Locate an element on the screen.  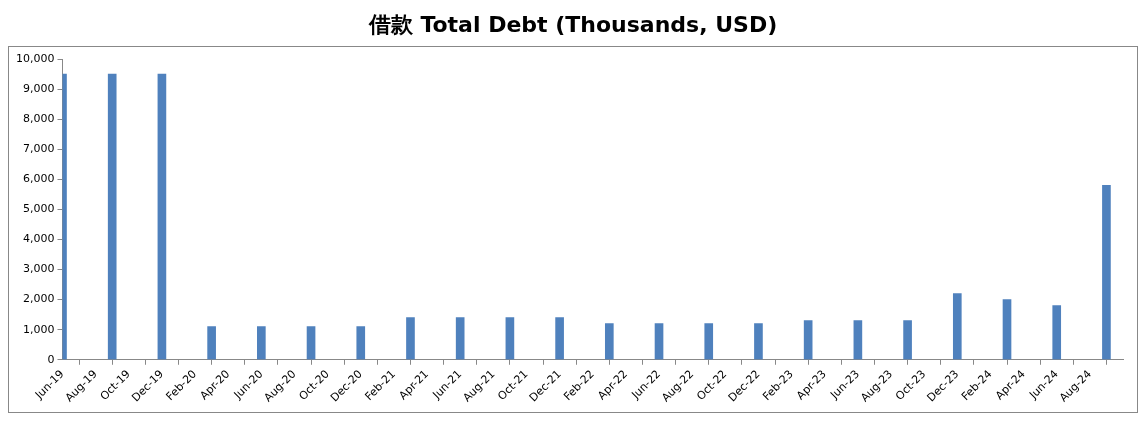
chart-title: 借款 Total Debt (Thousands, USD) is located at coordinates (573, 25).